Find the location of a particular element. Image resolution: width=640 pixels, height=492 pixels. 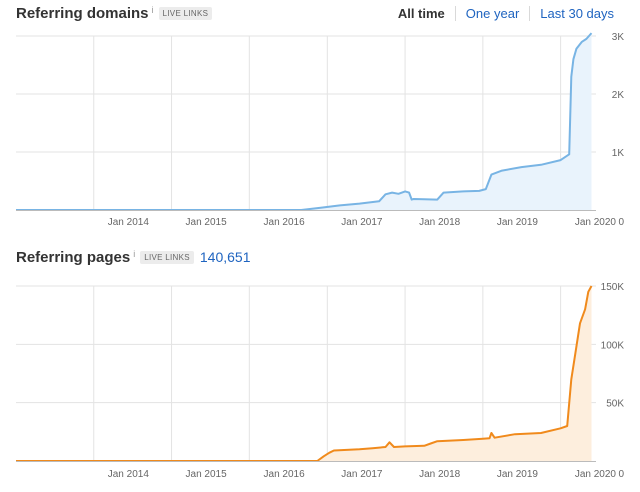

y-tick-label: 150K is located at coordinates (613, 287).